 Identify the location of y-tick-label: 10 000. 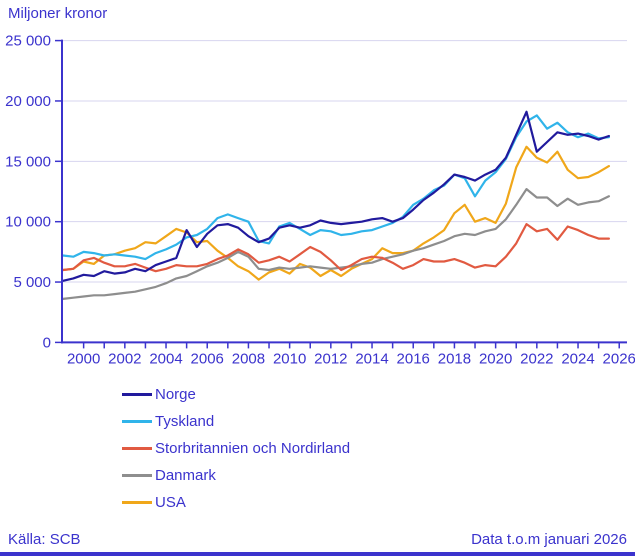
(28, 222).